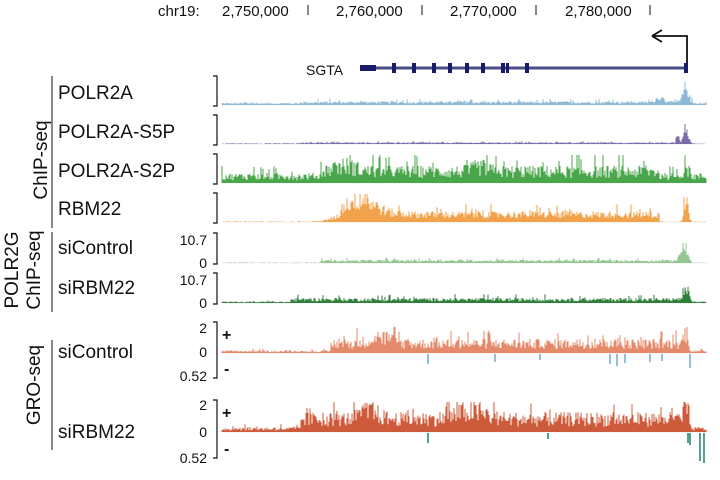 This screenshot has height=480, width=720. What do you see at coordinates (203, 352) in the screenshot?
I see `scale-mid-groseq-sicontrol: 0` at bounding box center [203, 352].